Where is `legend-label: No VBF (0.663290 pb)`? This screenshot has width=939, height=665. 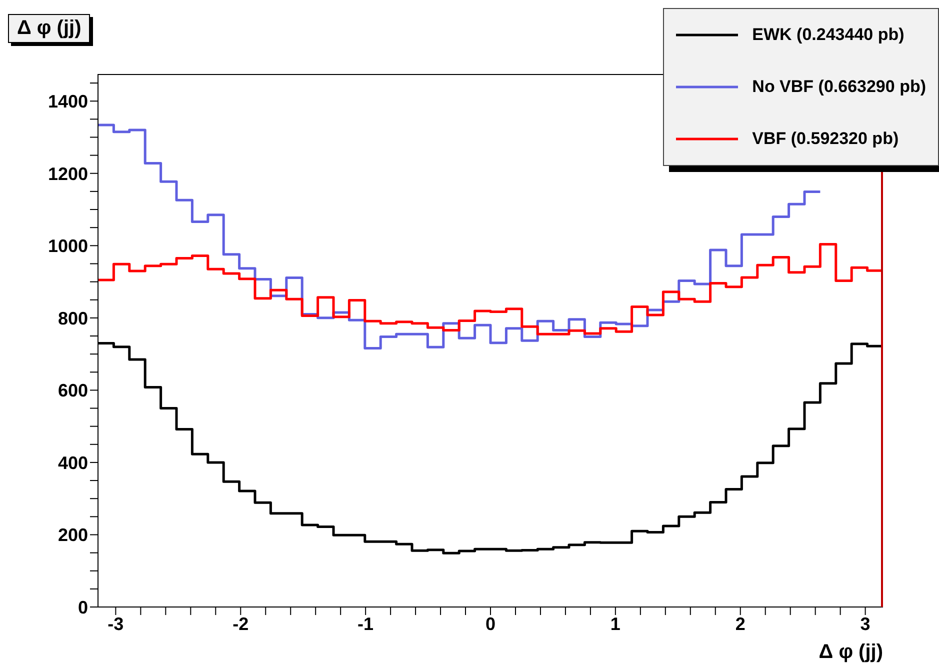
legend-label: No VBF (0.663290 pb) is located at coordinates (839, 87).